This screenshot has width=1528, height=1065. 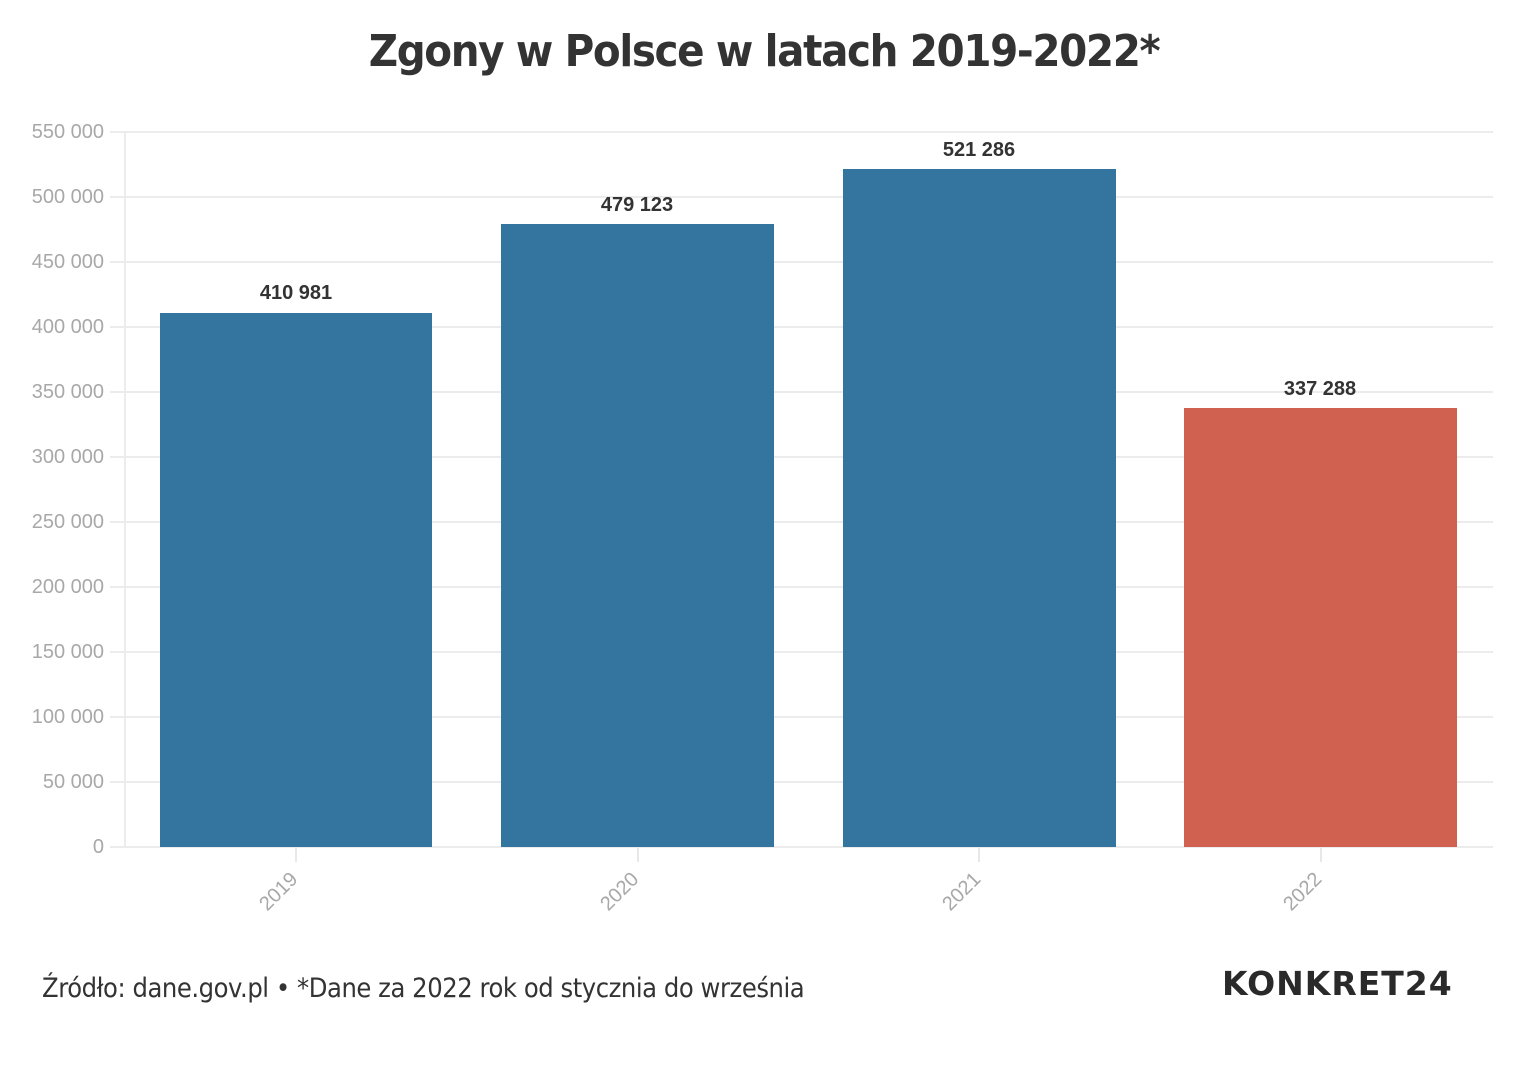 I want to click on bar-2021, so click(x=979, y=508).